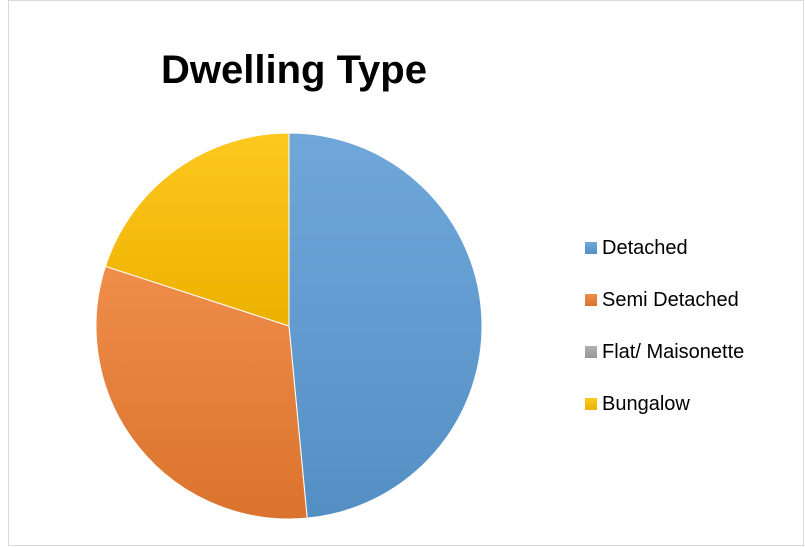  Describe the element at coordinates (197, 229) in the screenshot. I see `pie-slice-bungalow` at that location.